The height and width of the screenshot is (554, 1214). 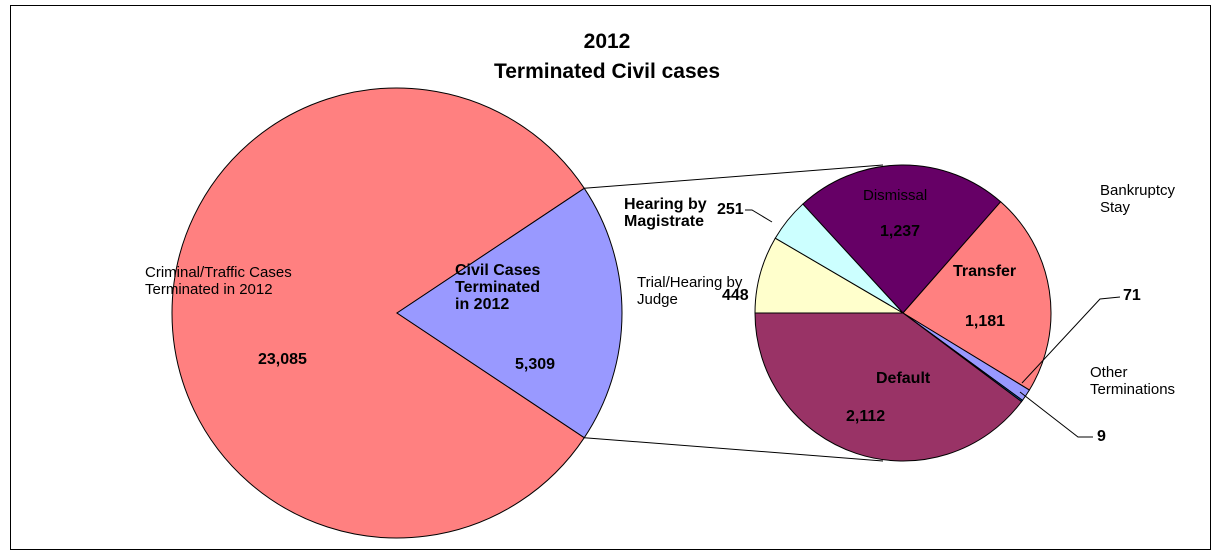 What do you see at coordinates (665, 213) in the screenshot?
I see `category-label: Hearing by Magistrate` at bounding box center [665, 213].